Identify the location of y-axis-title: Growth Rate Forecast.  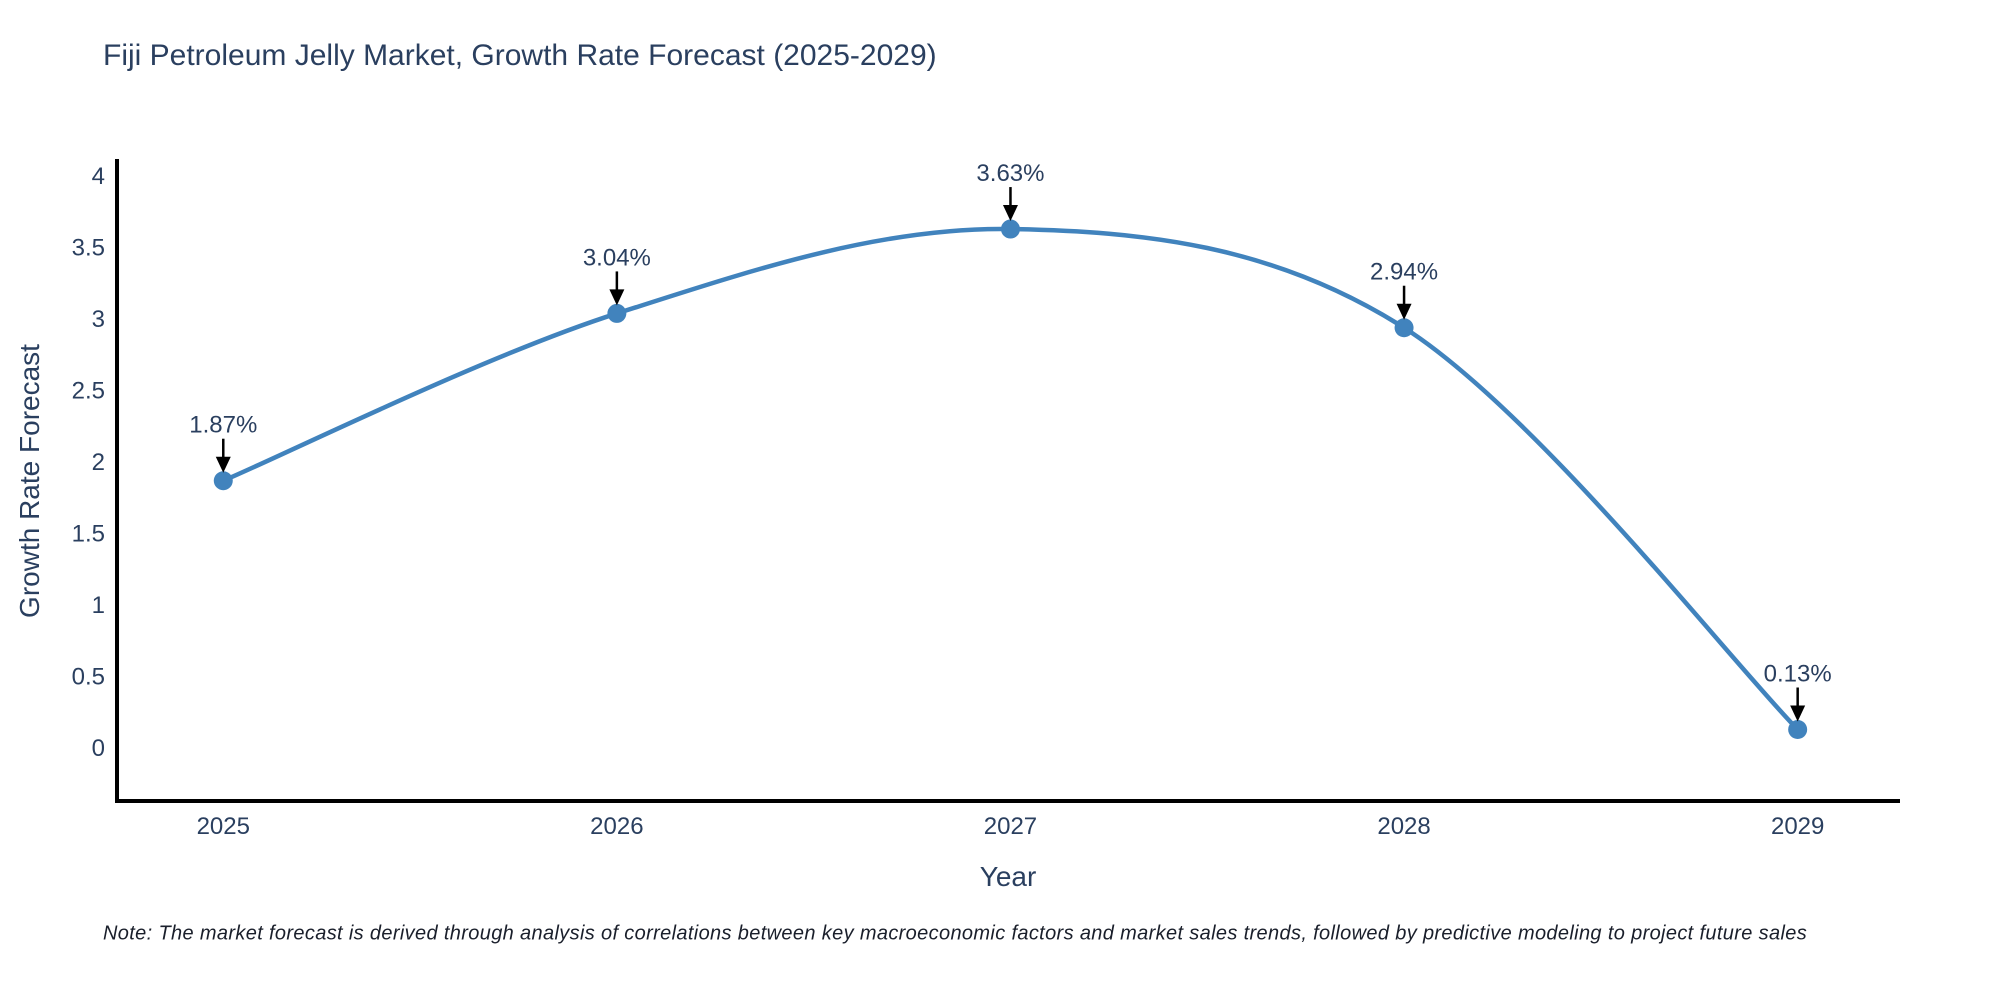
(29, 481).